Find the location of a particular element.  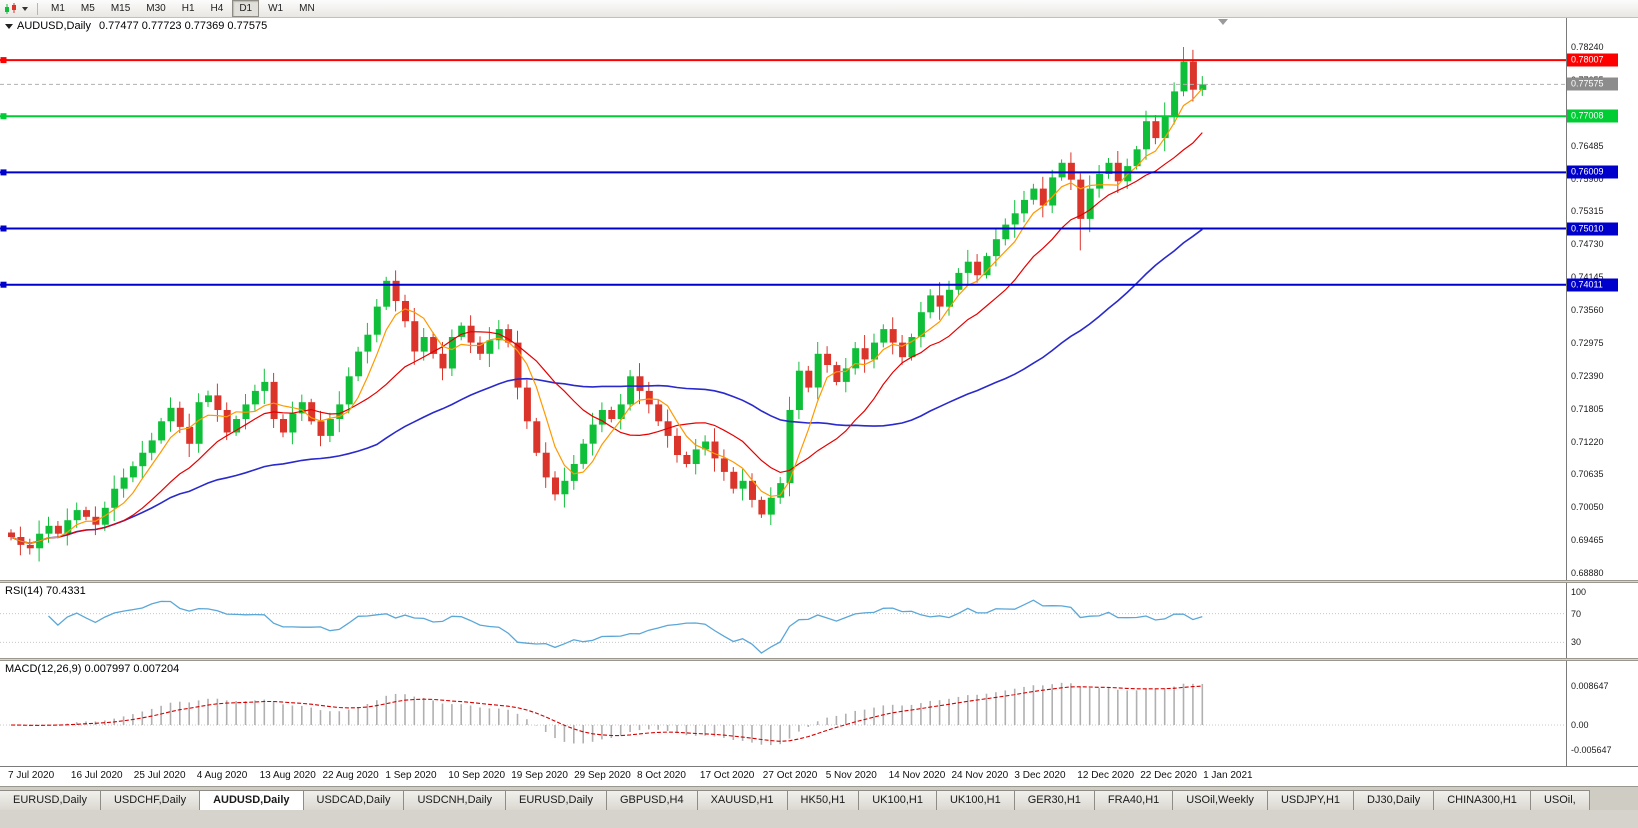

timeframe-button-MN: MN is located at coordinates (307, 8).